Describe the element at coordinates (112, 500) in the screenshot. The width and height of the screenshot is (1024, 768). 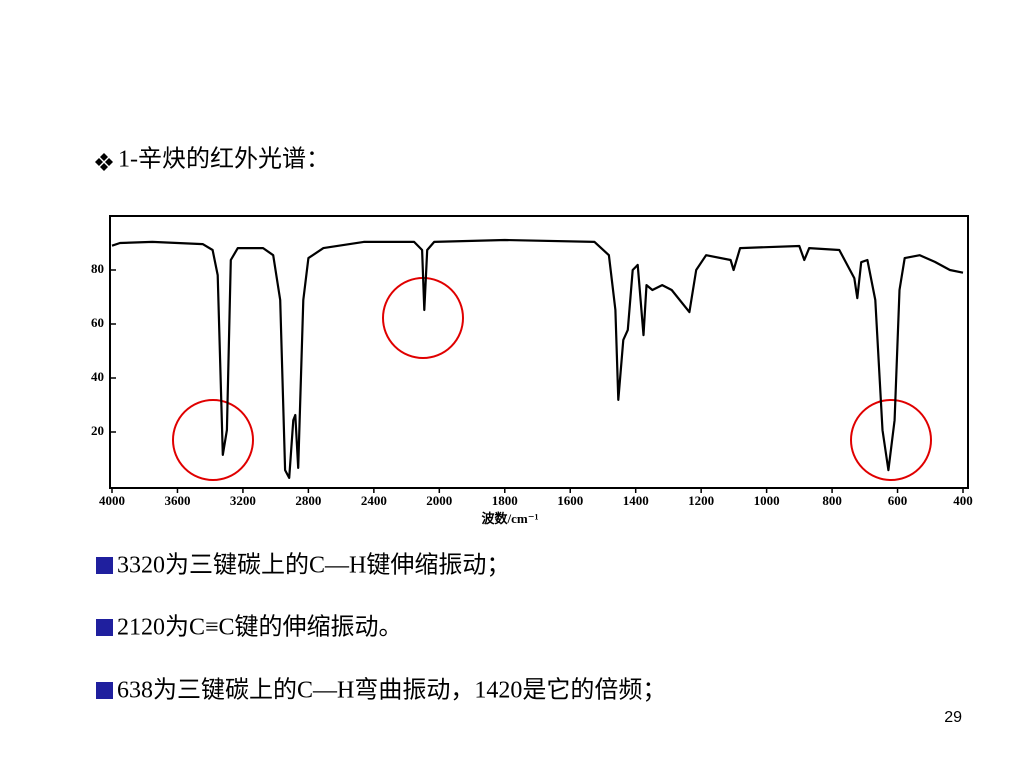
I see `x-tick-label: 4000` at that location.